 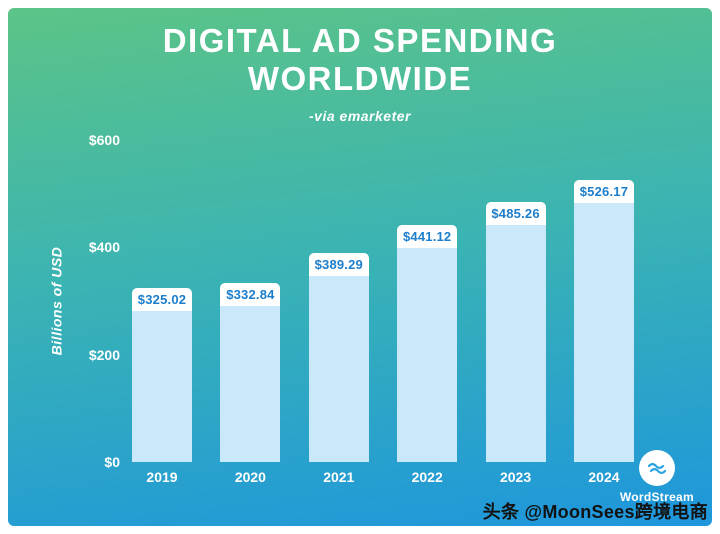 I want to click on x-label-2023: 2023, so click(x=515, y=477).